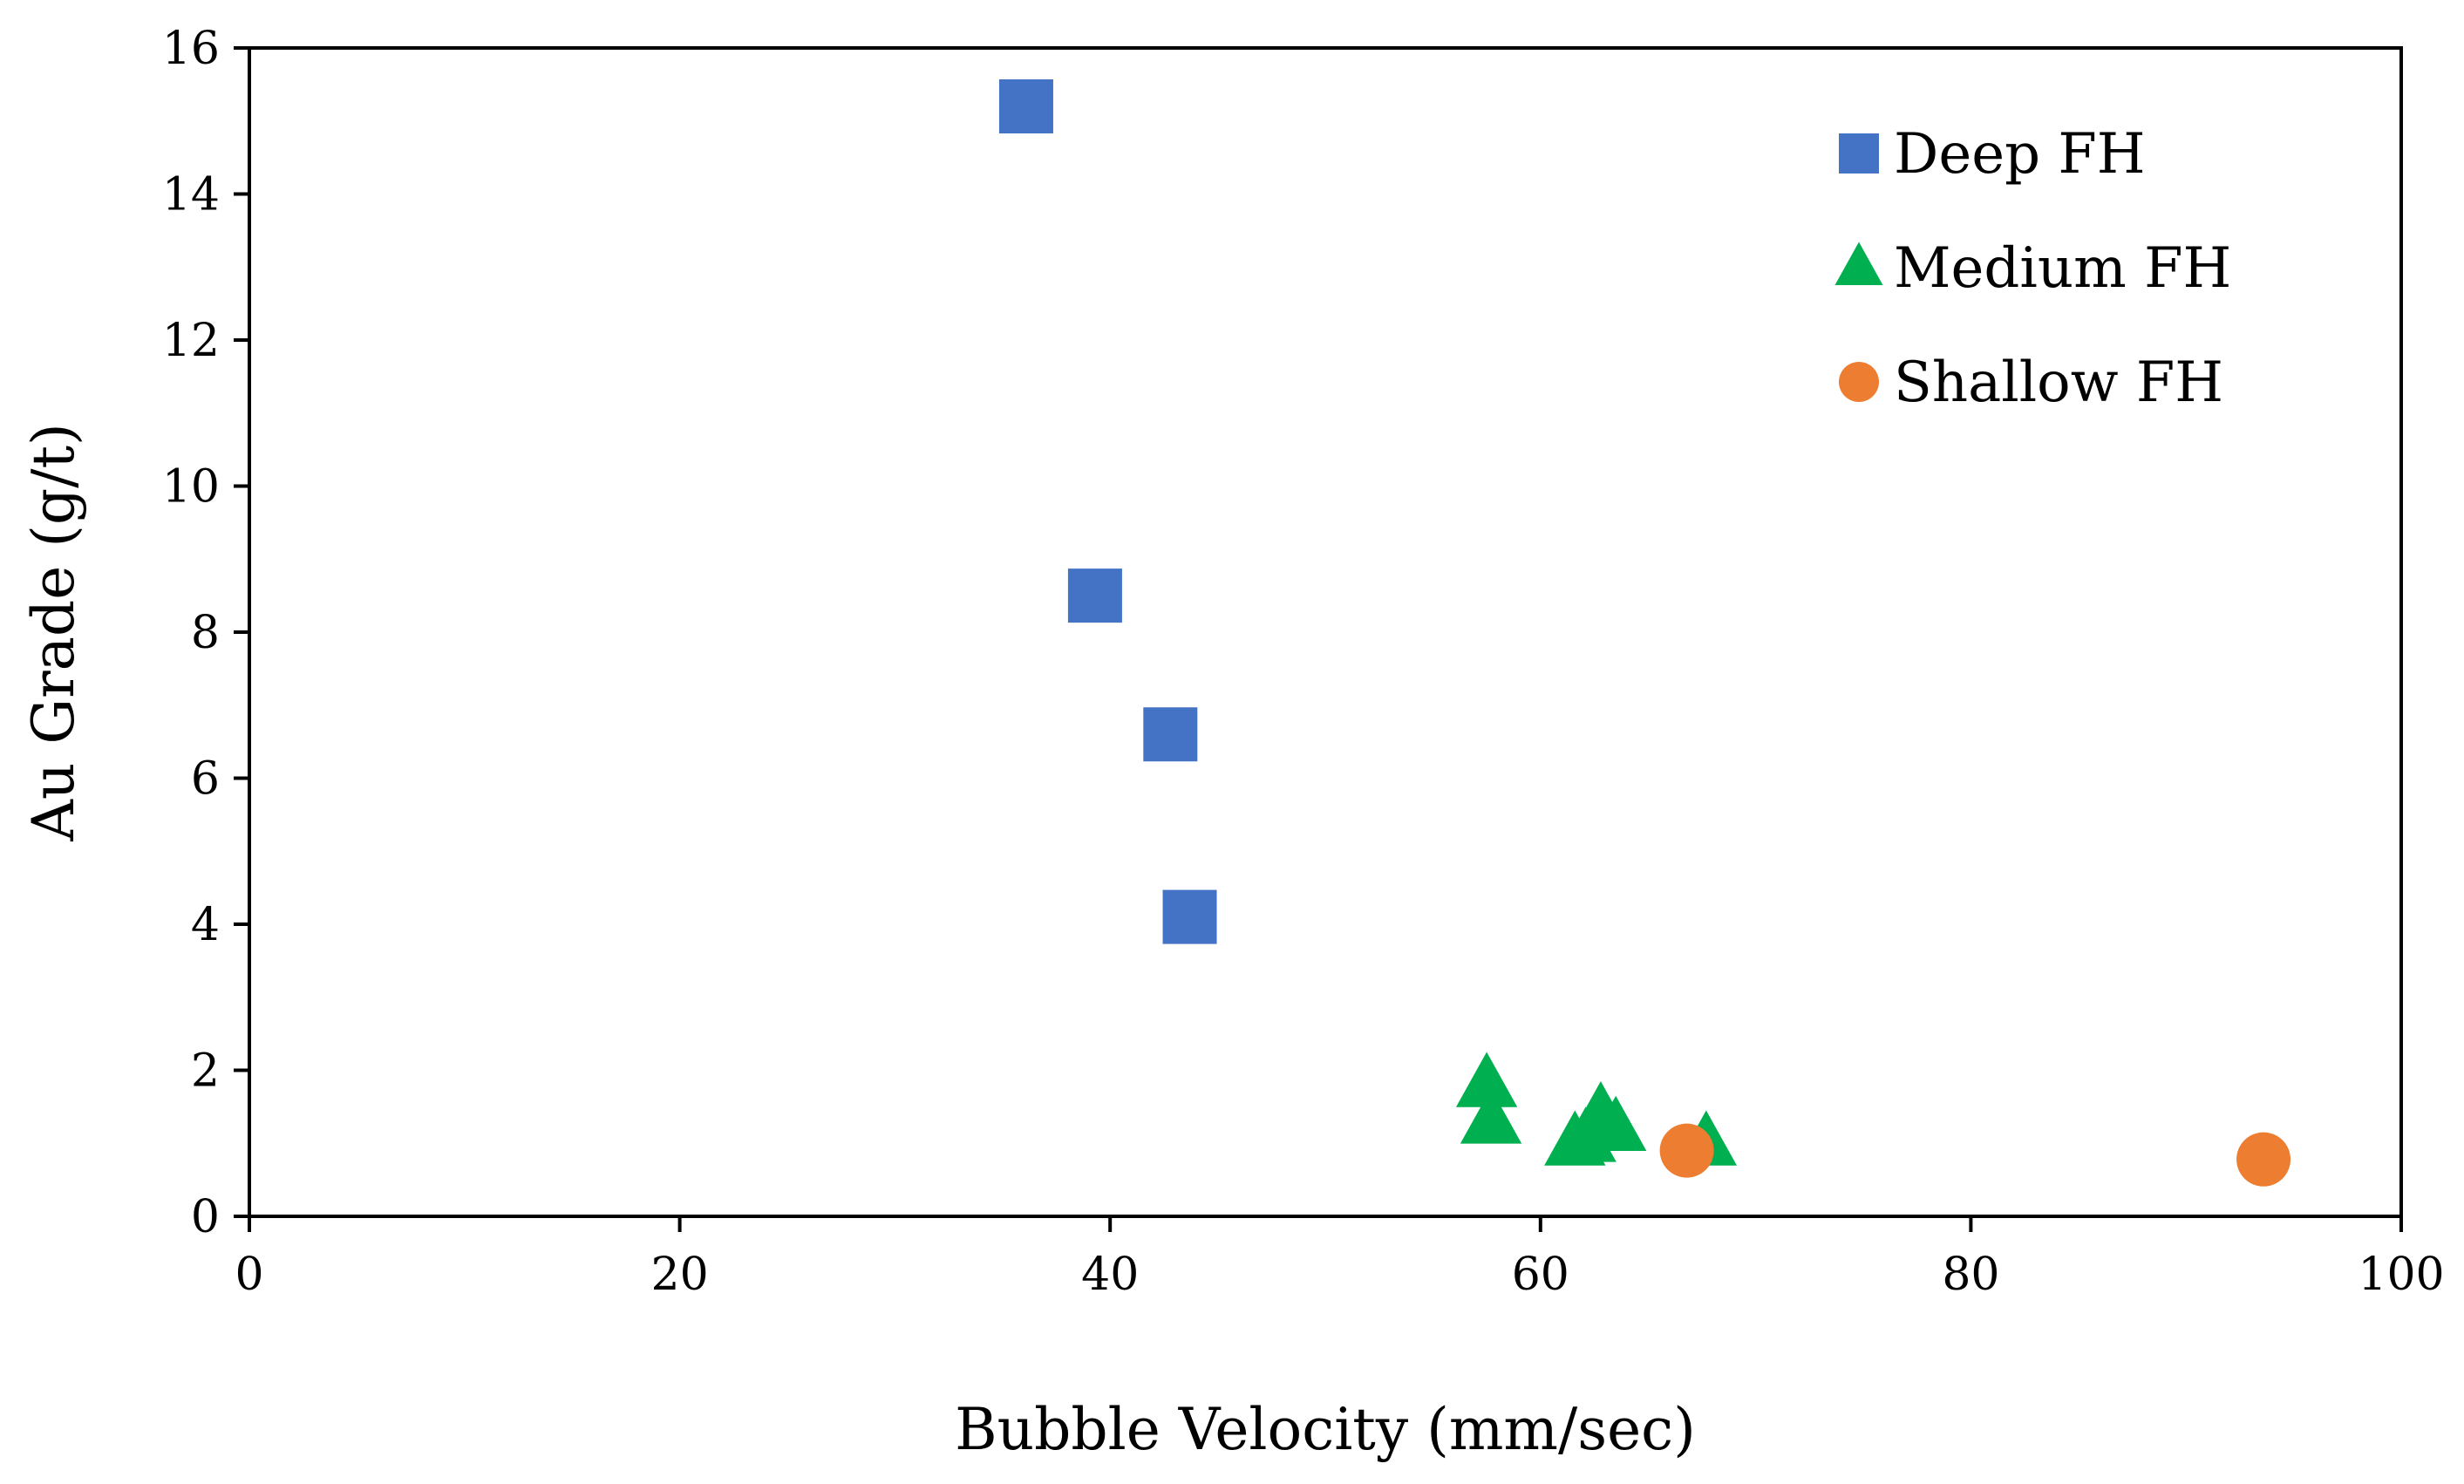 The image size is (2464, 1484). Describe the element at coordinates (680, 1275) in the screenshot. I see `x-tick-label: 20` at that location.